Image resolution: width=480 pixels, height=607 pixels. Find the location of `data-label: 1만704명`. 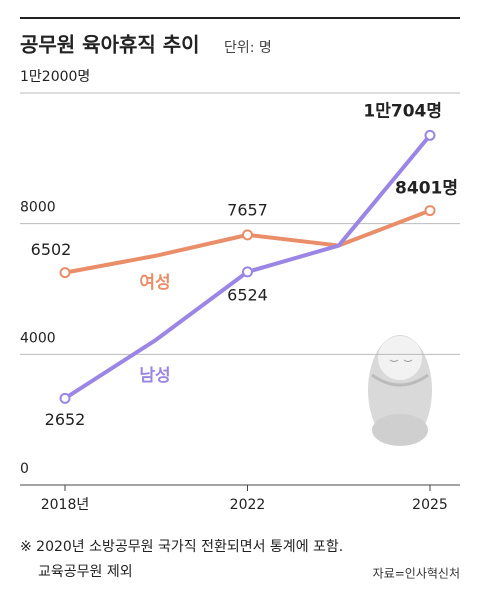

data-label: 1만704명 is located at coordinates (402, 111).